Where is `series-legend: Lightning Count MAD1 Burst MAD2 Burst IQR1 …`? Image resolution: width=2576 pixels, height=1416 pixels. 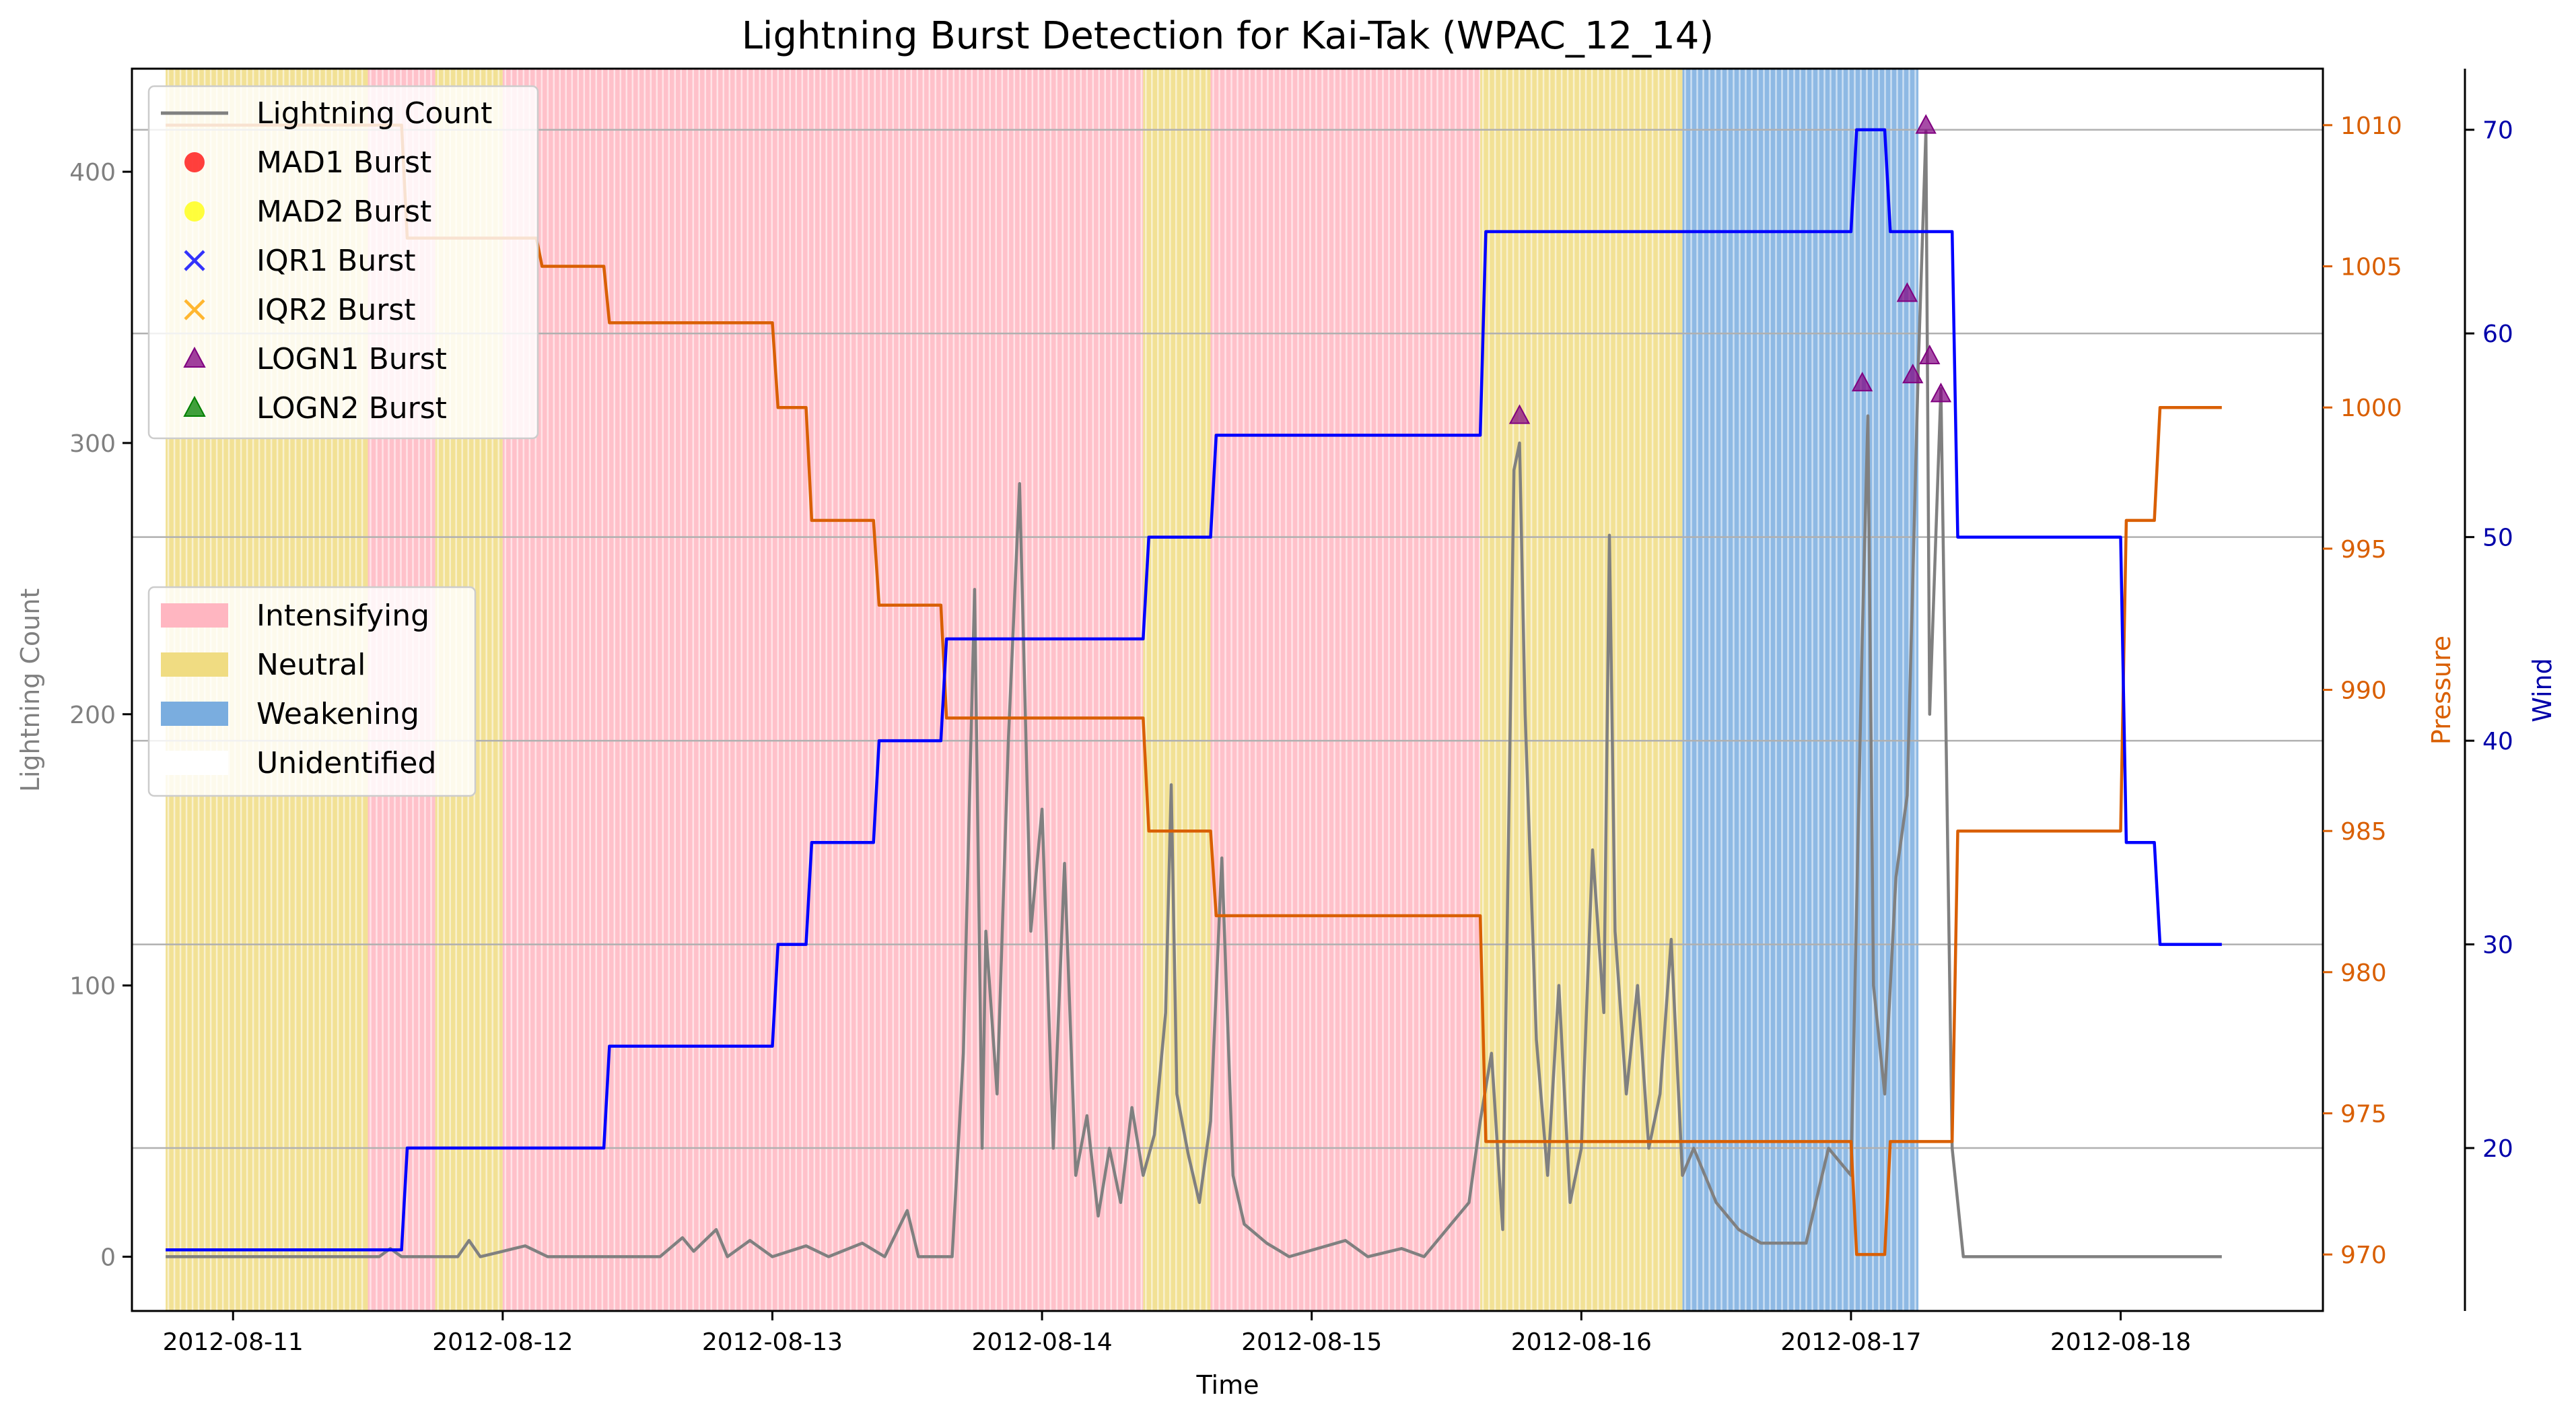
series-legend: Lightning Count MAD1 Burst MAD2 Burst IQR1 … is located at coordinates (343, 262).